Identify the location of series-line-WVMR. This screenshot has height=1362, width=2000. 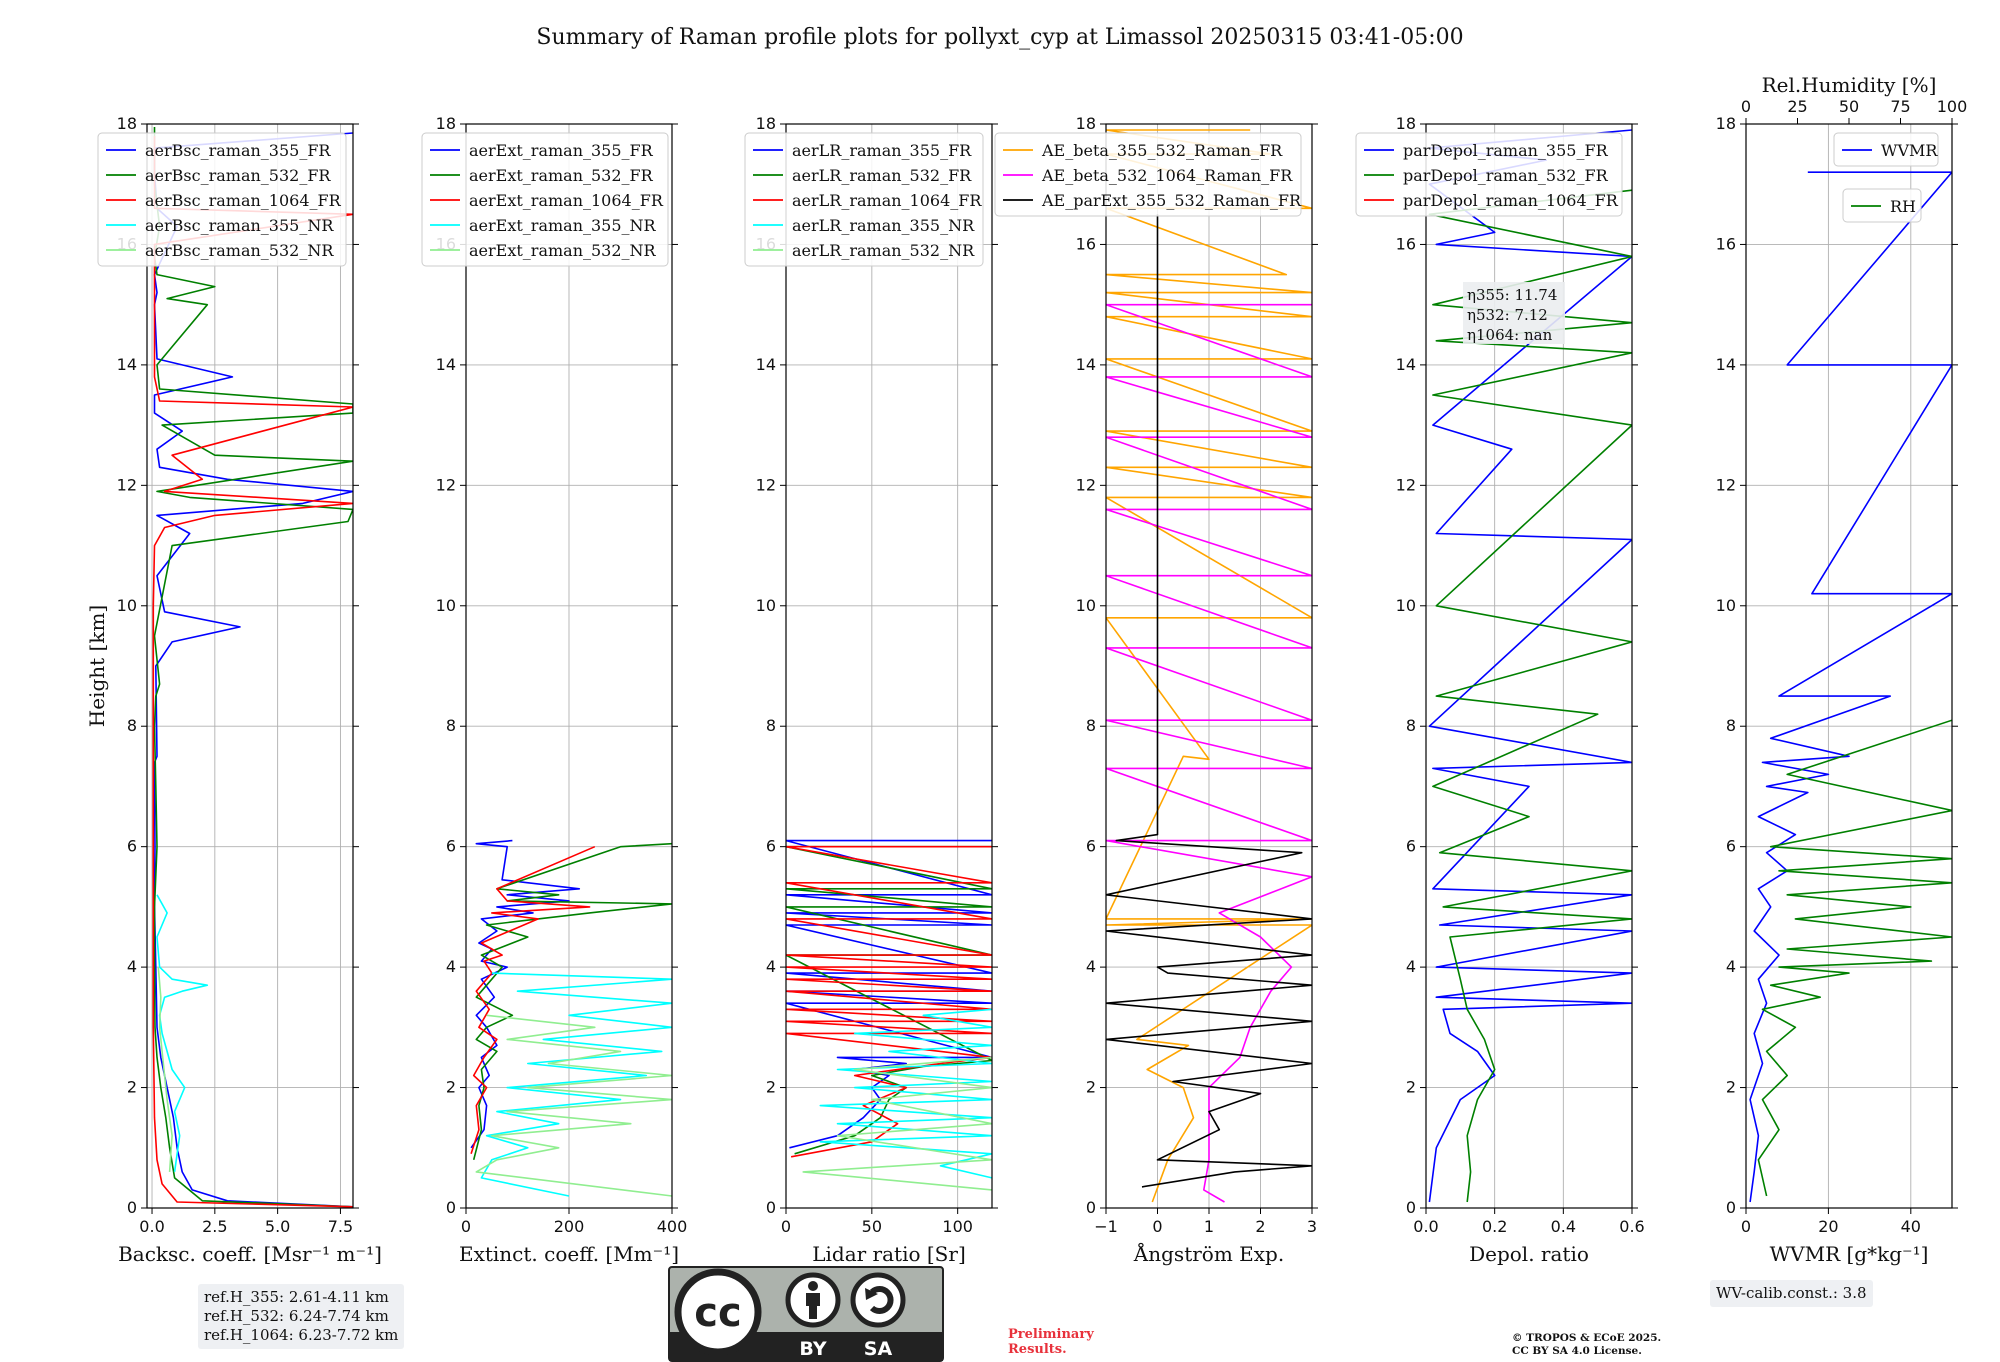
(1850, 687).